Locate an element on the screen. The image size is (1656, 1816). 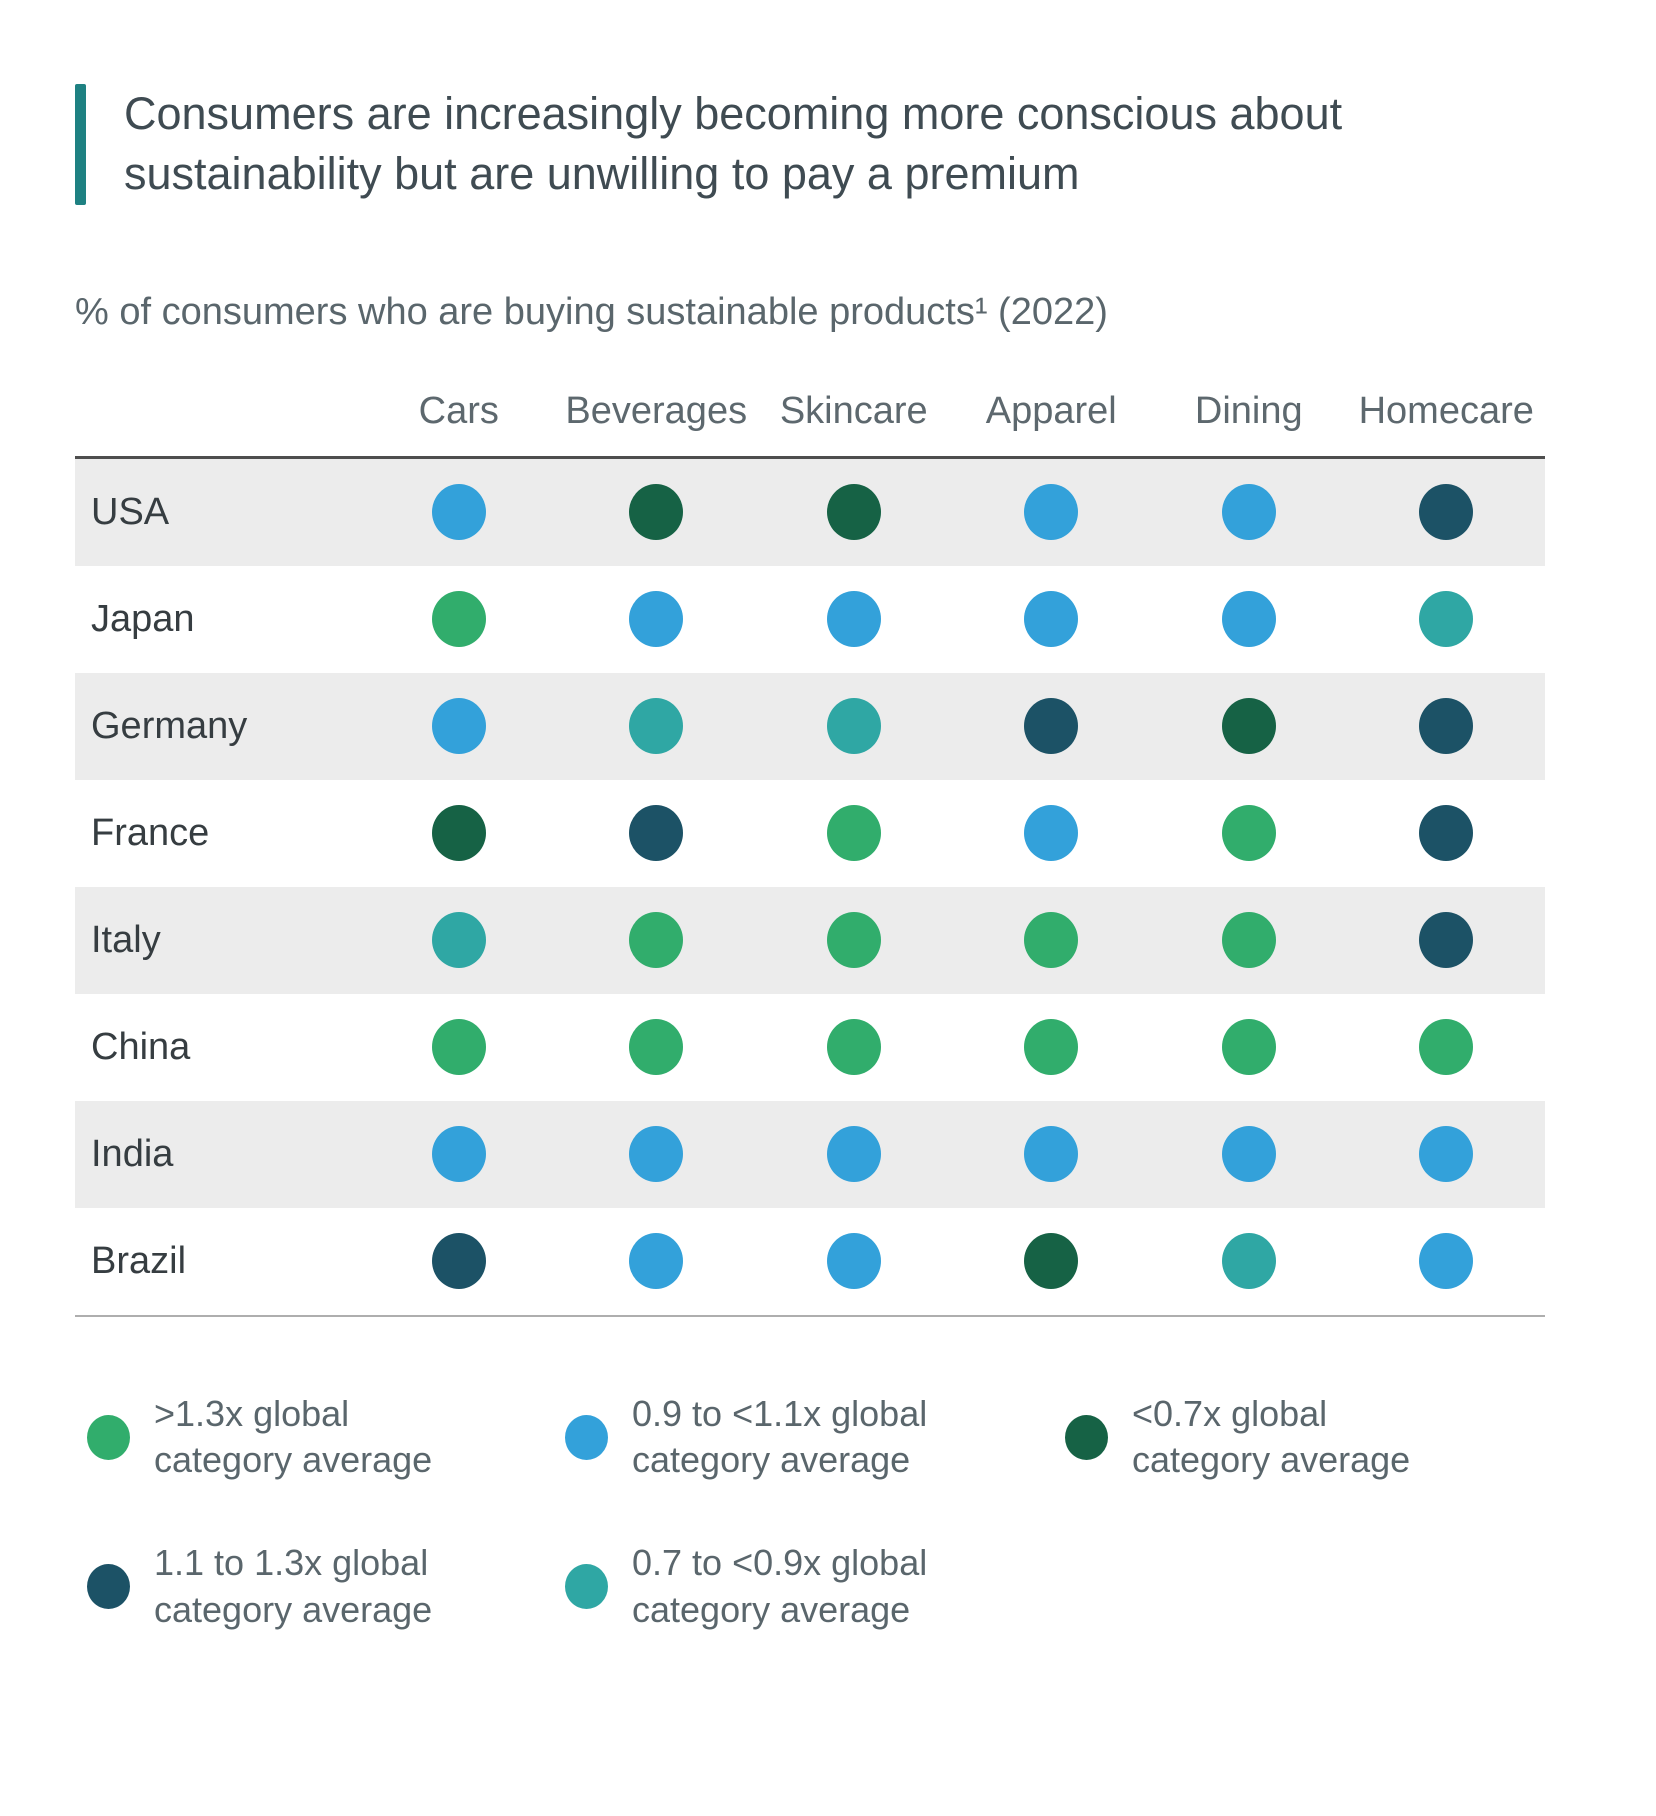
row-label: France is located at coordinates (150, 832).